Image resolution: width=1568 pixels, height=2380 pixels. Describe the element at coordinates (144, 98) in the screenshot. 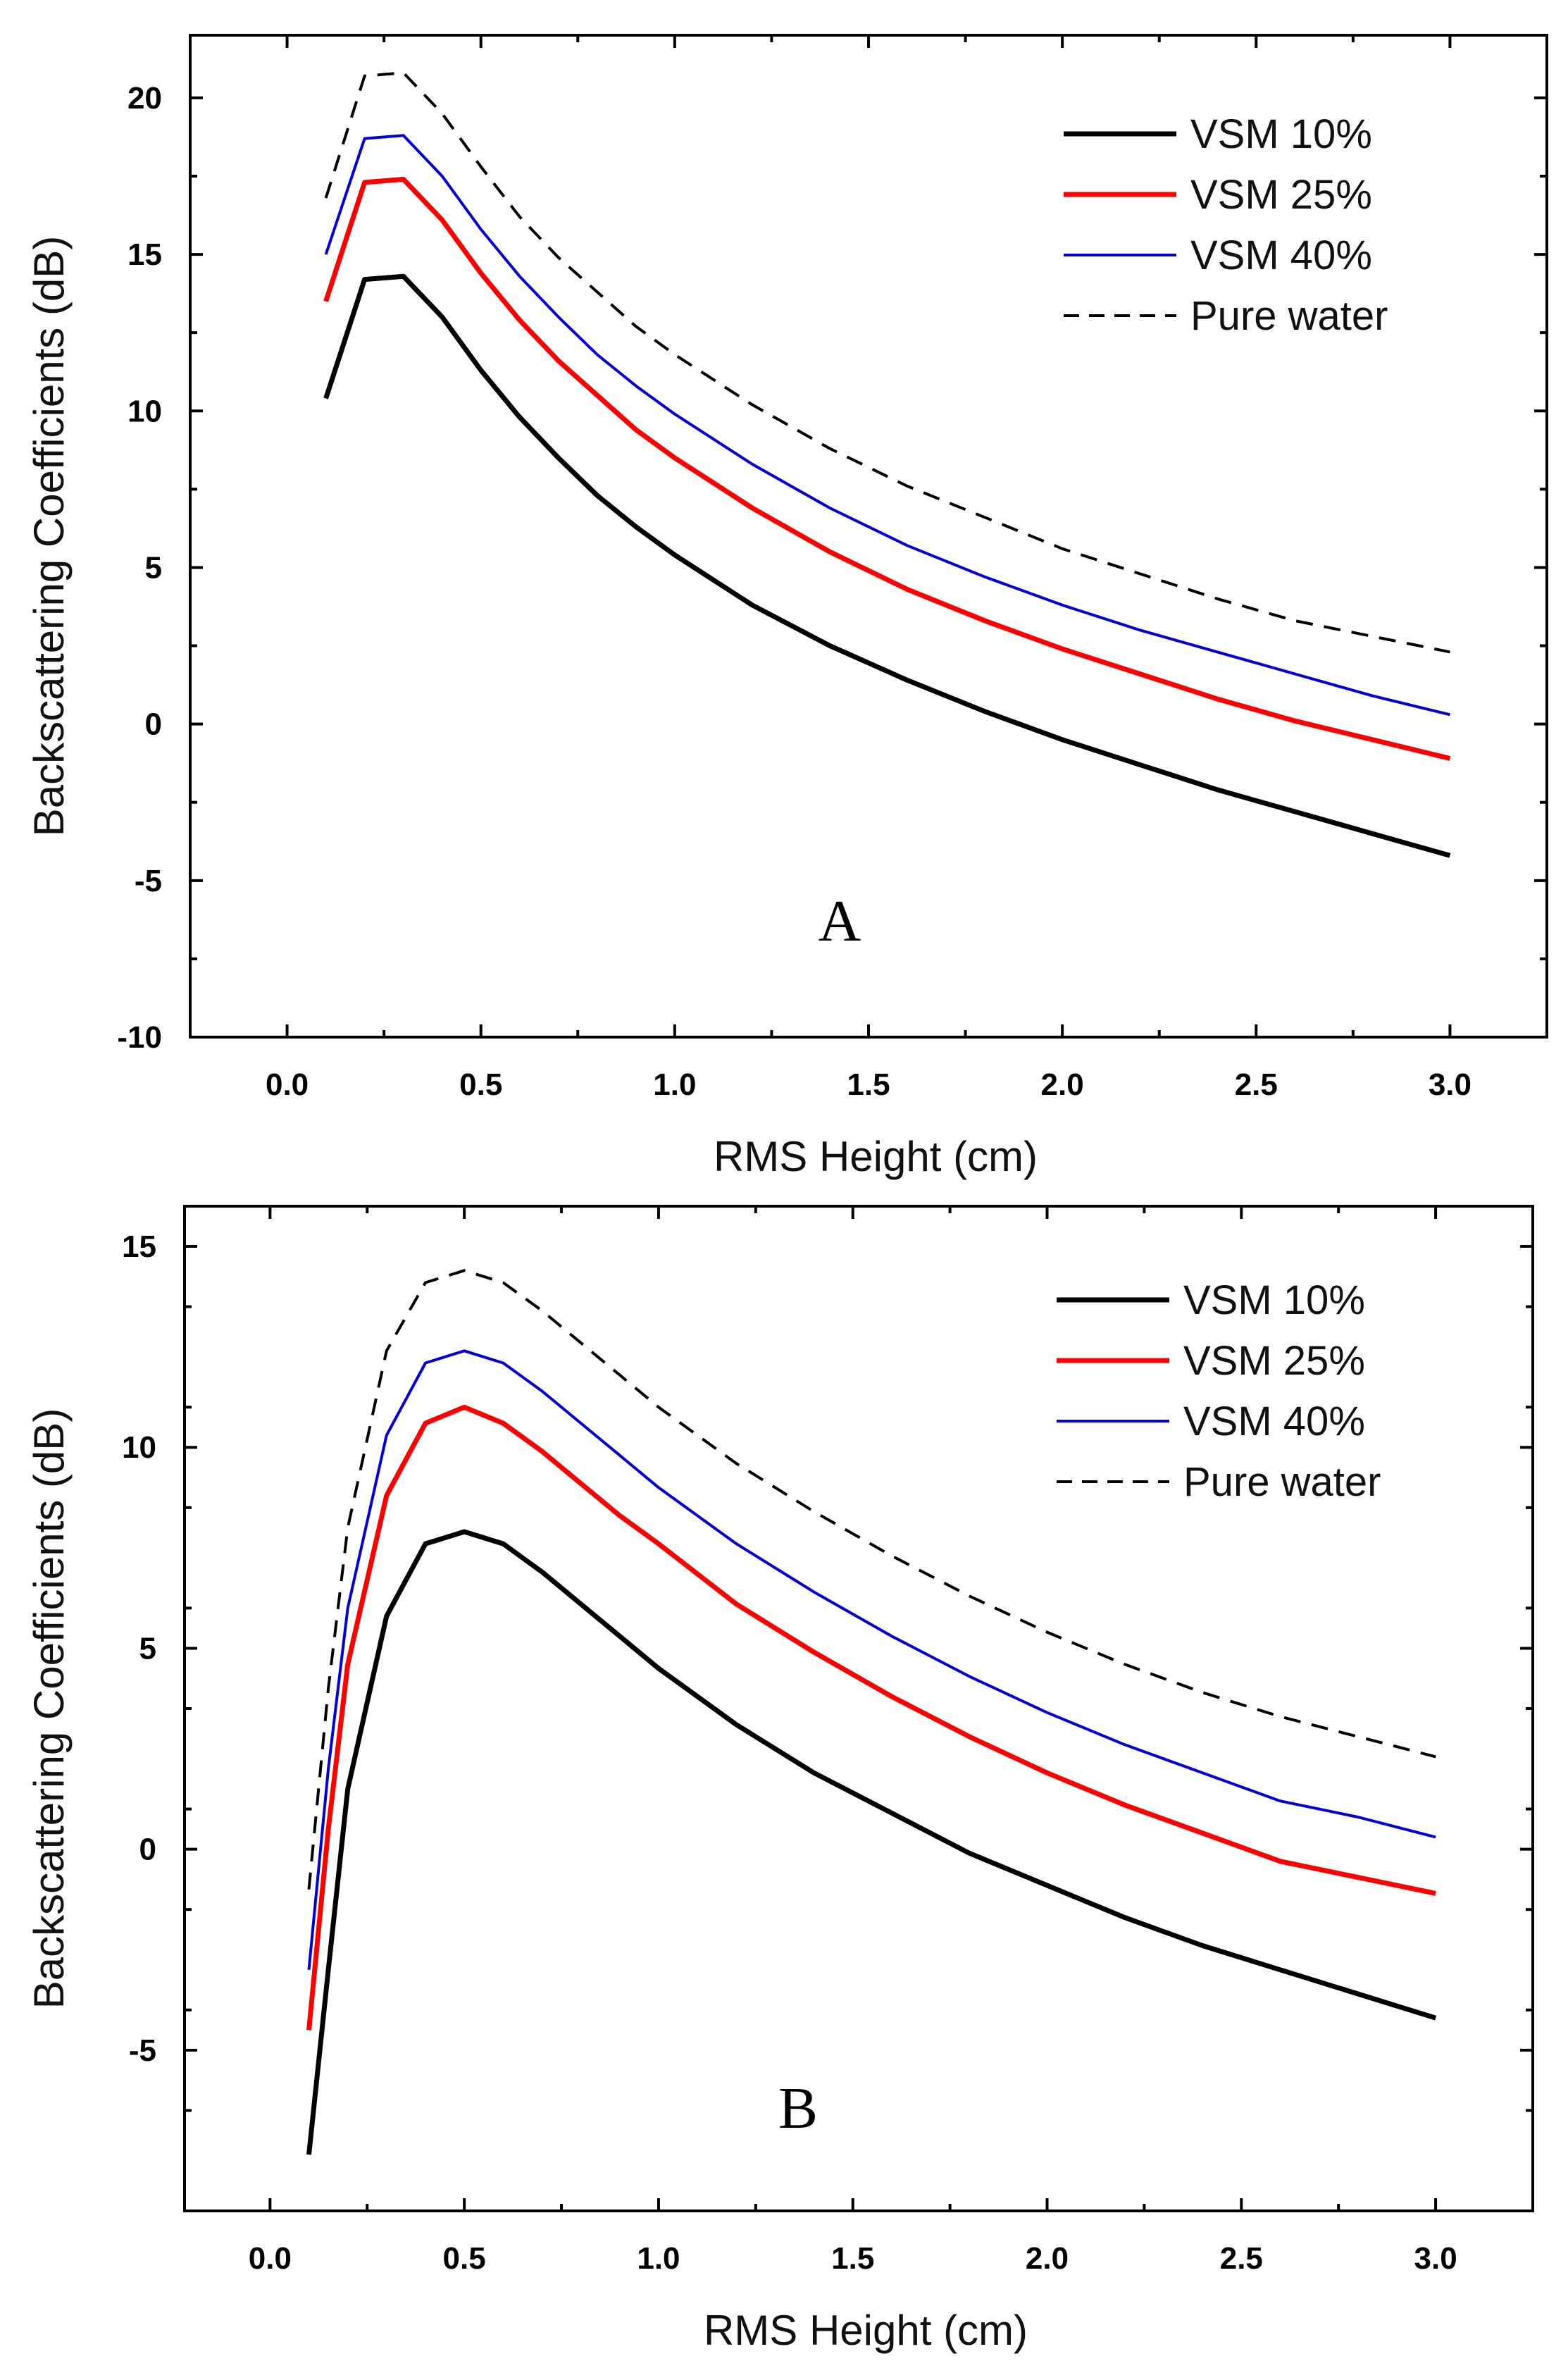

I see `y-tick-label: 20` at that location.